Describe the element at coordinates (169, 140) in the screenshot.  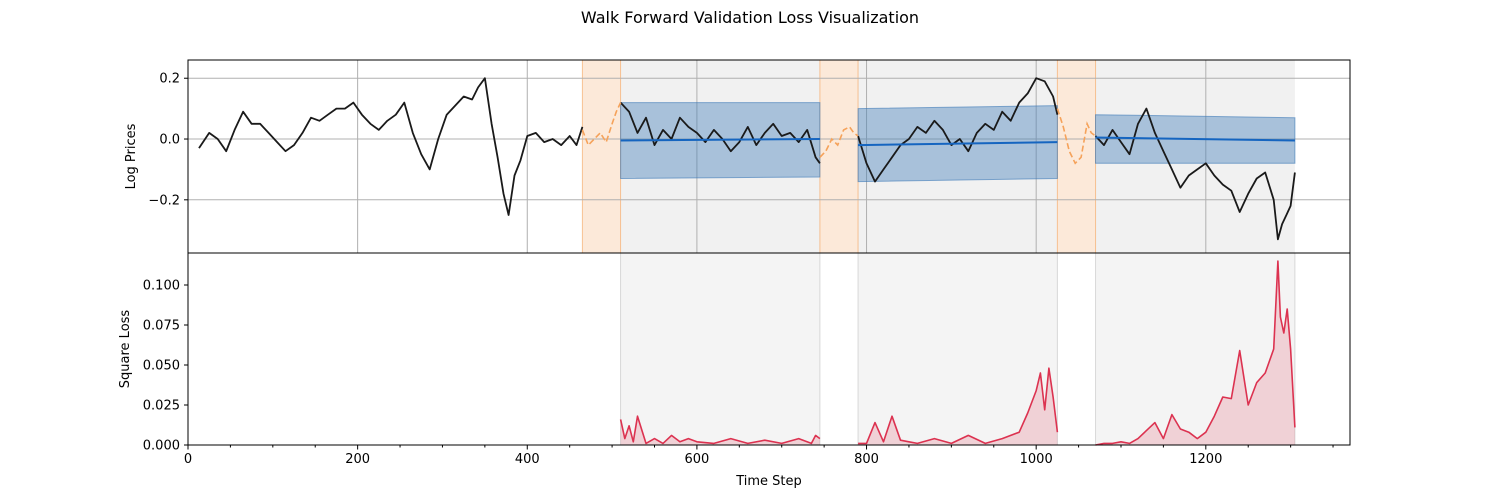
I see `top-y-tick-label: 0.0` at that location.